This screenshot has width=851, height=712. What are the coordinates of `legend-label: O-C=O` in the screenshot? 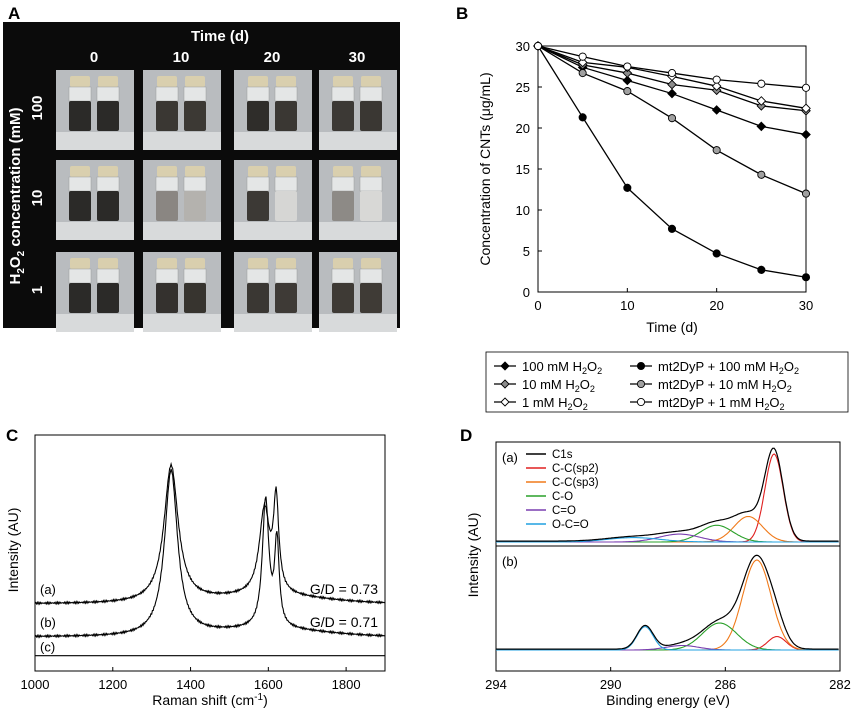 It's located at (570, 525).